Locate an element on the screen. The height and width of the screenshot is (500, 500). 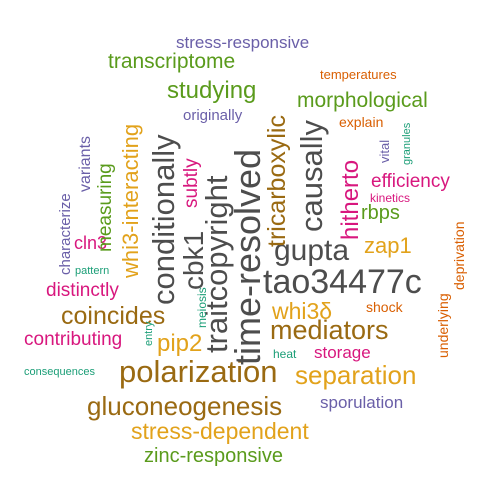
word: explain is located at coordinates (361, 122).